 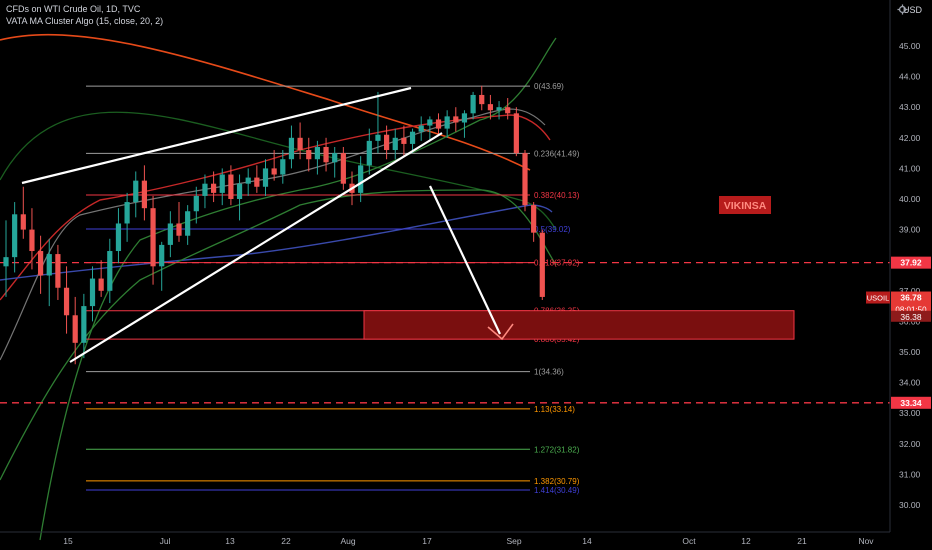 I want to click on price-tick-label: 30.00, so click(x=910, y=505).